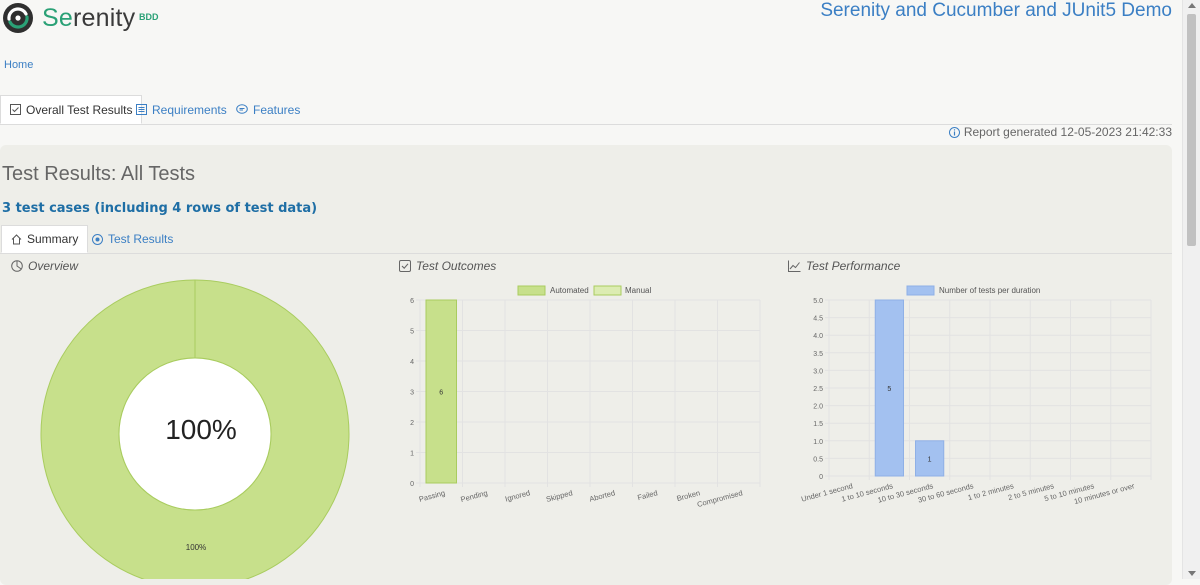 This screenshot has width=1200, height=585. I want to click on legend-swatch-automated, so click(531, 290).